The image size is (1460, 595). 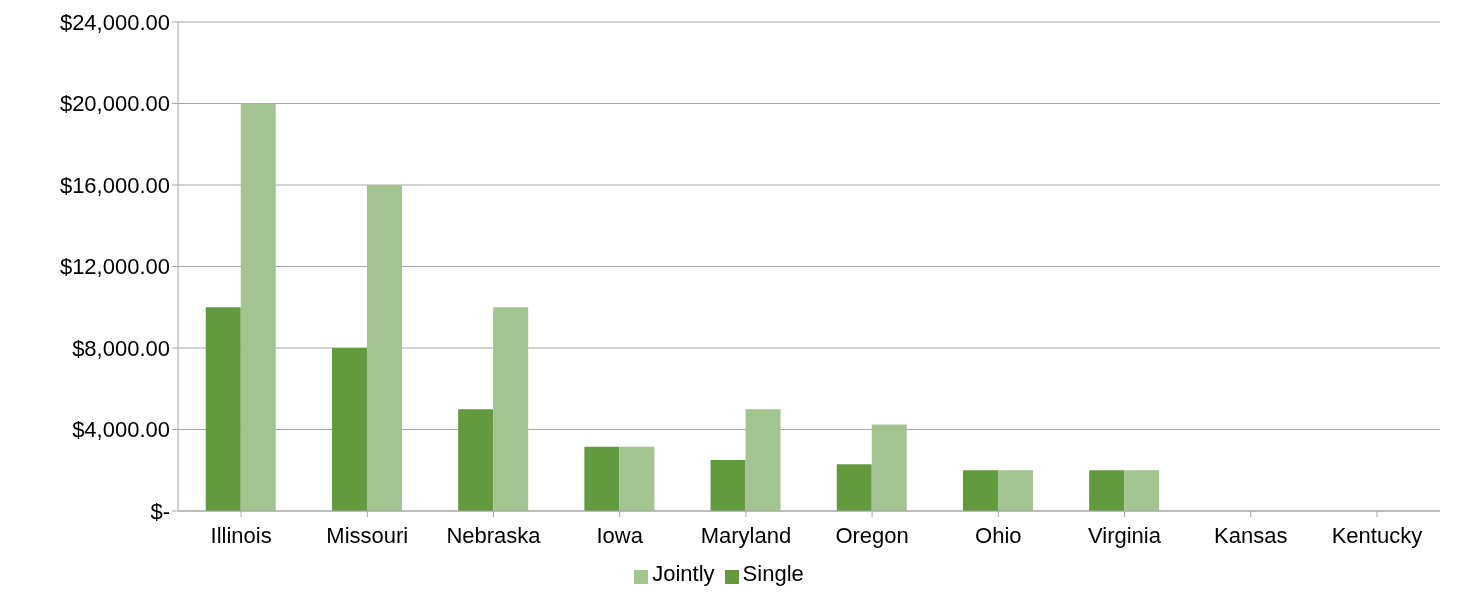 What do you see at coordinates (114, 22) in the screenshot?
I see `y-tick-label: $24,000.00` at bounding box center [114, 22].